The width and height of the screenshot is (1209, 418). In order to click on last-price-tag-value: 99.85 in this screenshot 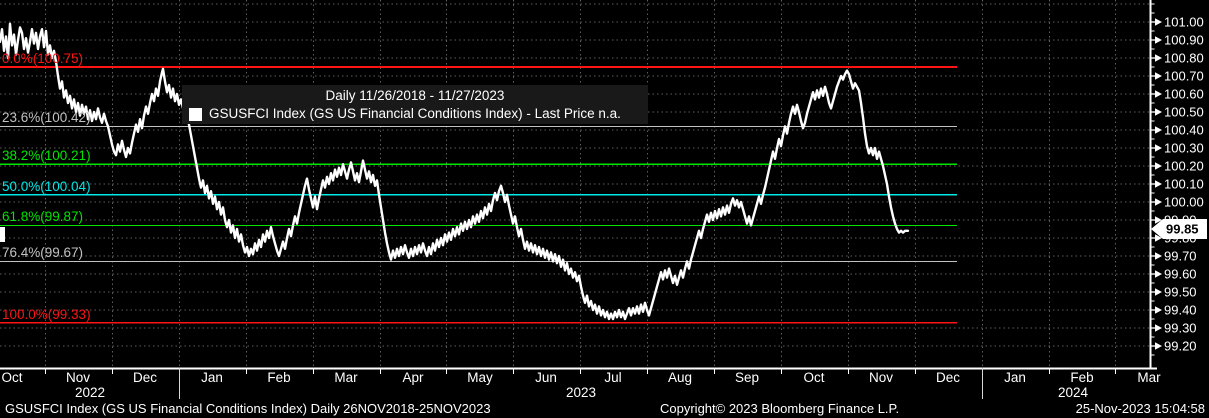, I will do `click(1182, 229)`.